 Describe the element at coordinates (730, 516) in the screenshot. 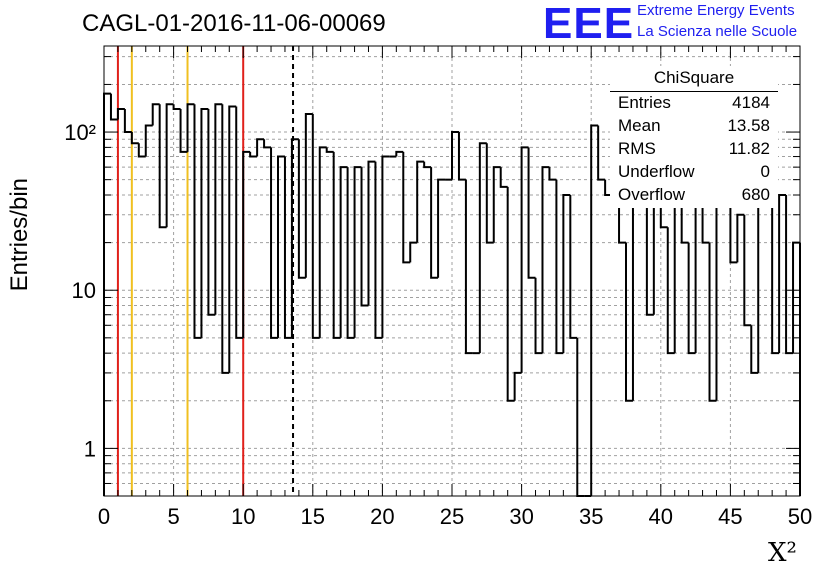

I see `x-tick-label: 45` at that location.